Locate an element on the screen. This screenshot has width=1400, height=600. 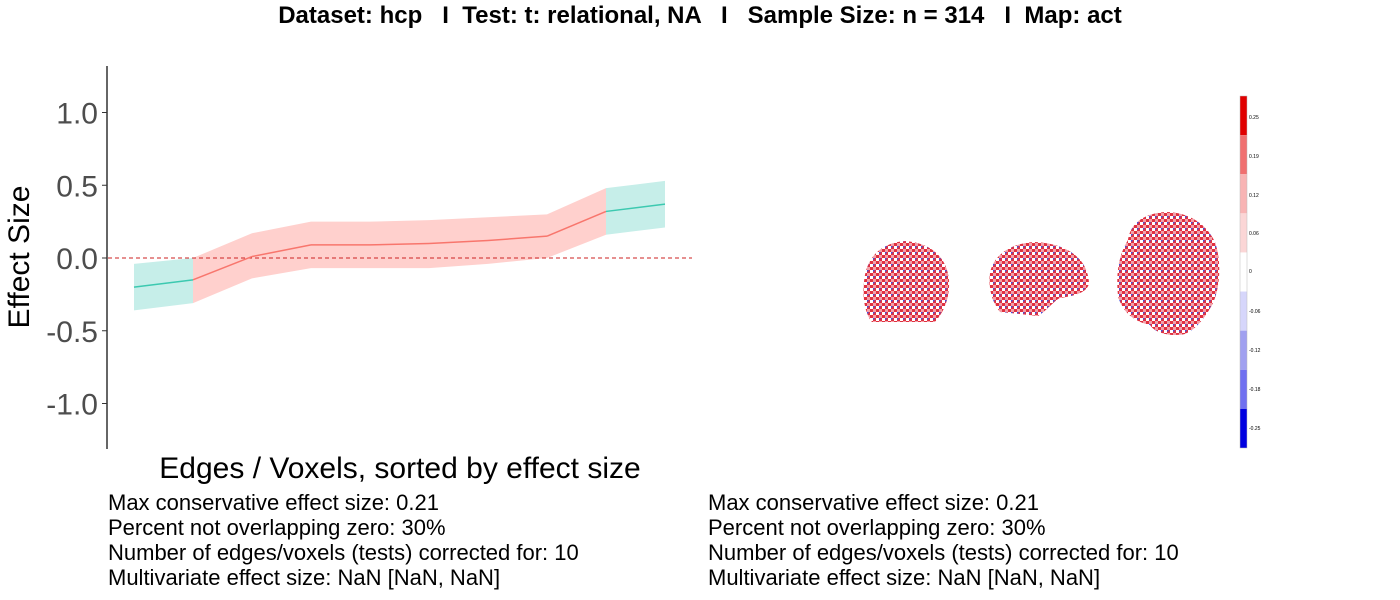
y-tick-label: 0.5 is located at coordinates (77, 186).